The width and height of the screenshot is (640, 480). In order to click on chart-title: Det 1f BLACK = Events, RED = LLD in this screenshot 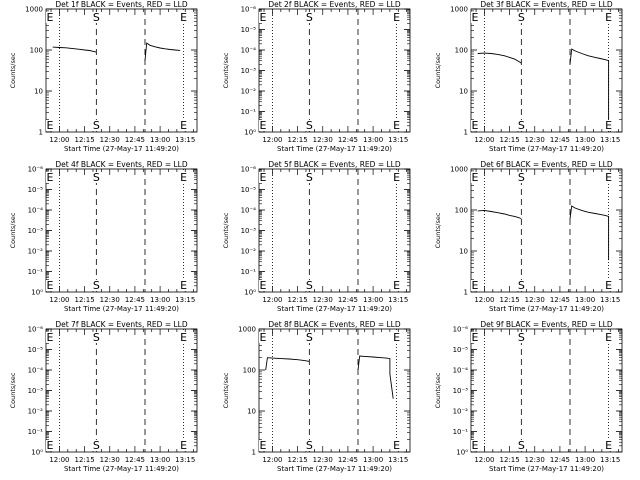, I will do `click(121, 4)`.